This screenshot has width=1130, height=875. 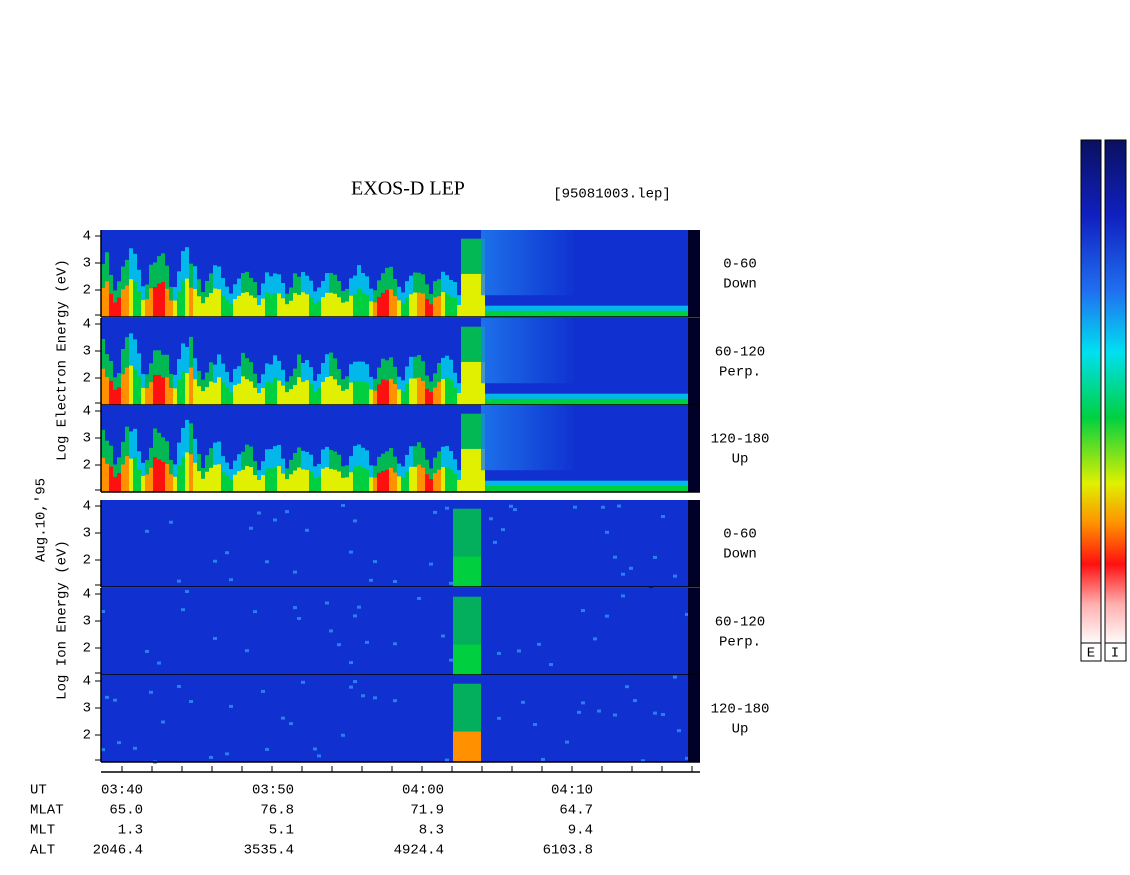 I want to click on panel-range: 120-180, so click(x=740, y=710).